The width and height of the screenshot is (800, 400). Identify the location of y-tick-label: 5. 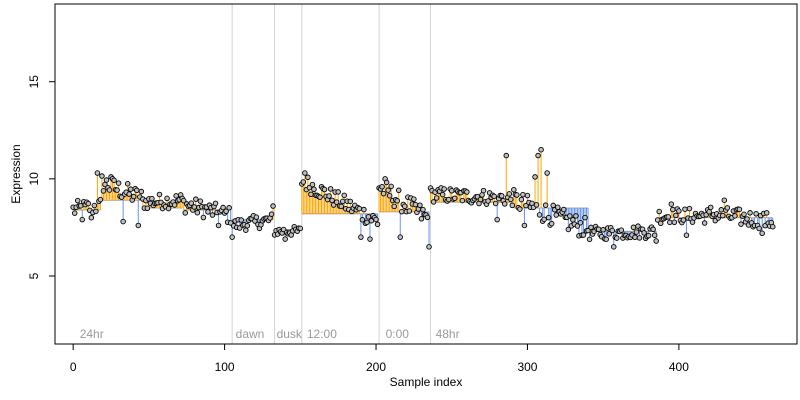
(34, 275).